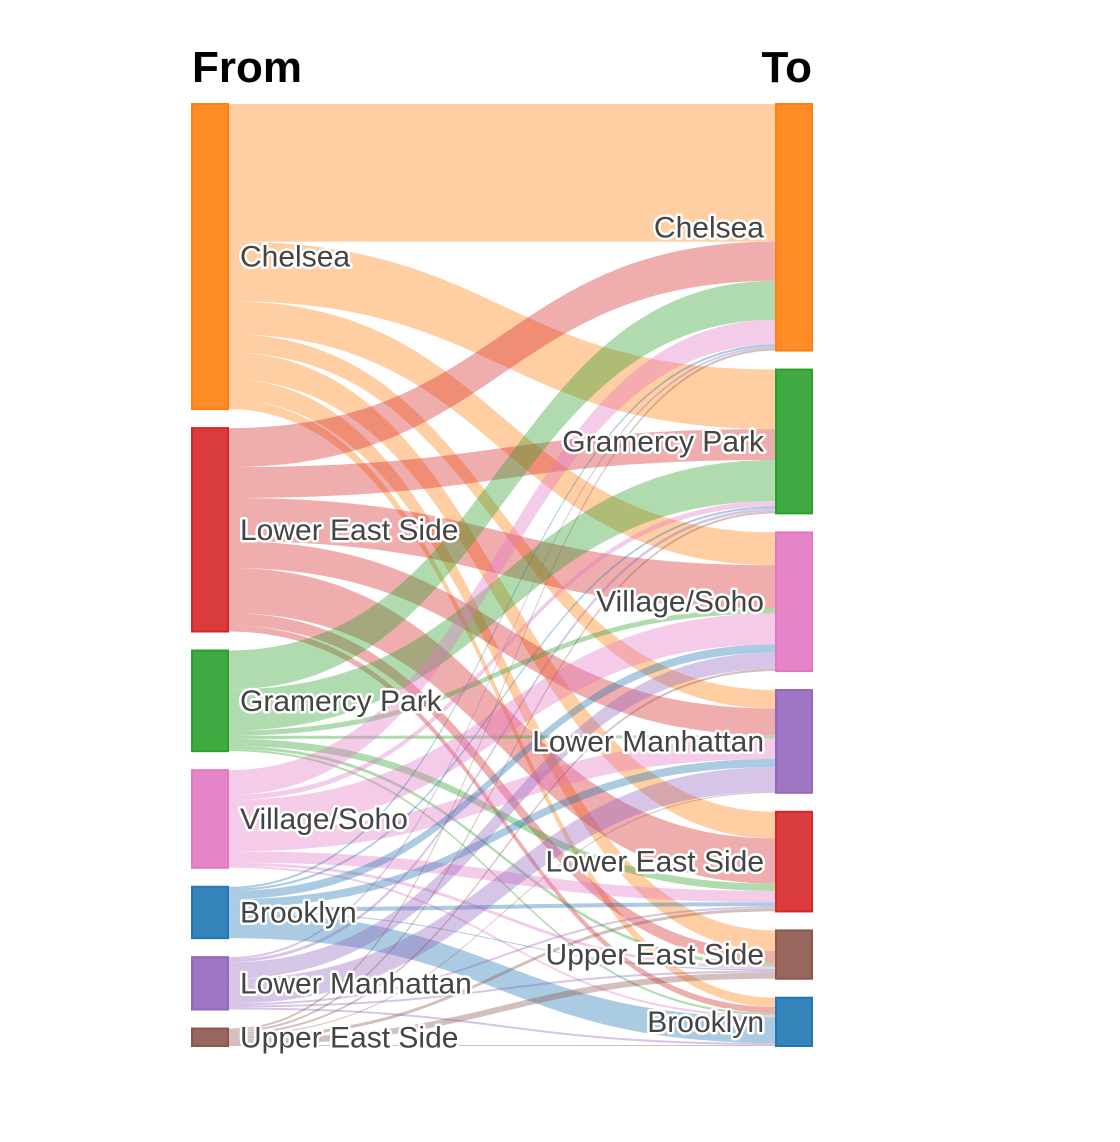 The height and width of the screenshot is (1142, 1120). Describe the element at coordinates (794, 227) in the screenshot. I see `target-node-chelsea` at that location.